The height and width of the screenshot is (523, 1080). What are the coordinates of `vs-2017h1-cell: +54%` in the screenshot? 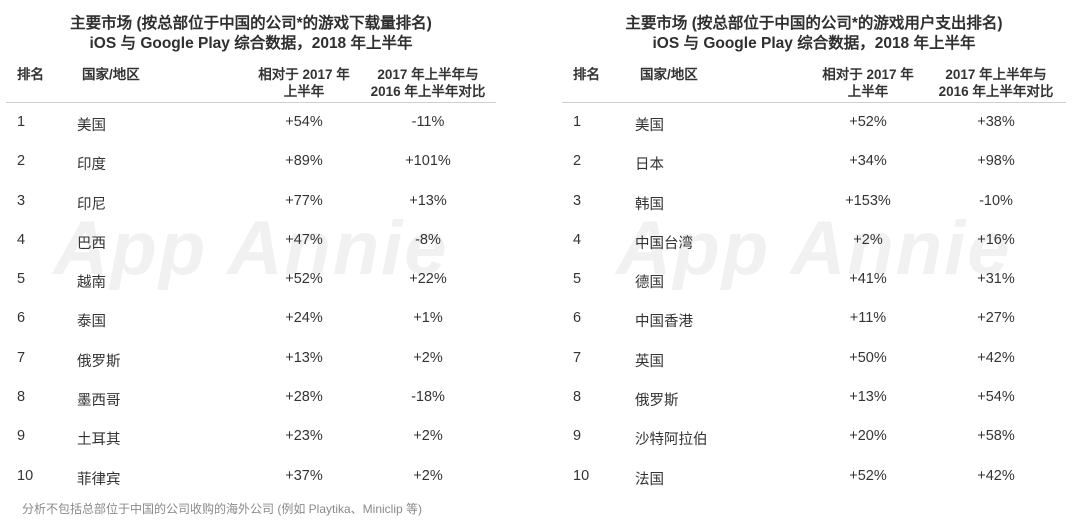 It's located at (304, 122).